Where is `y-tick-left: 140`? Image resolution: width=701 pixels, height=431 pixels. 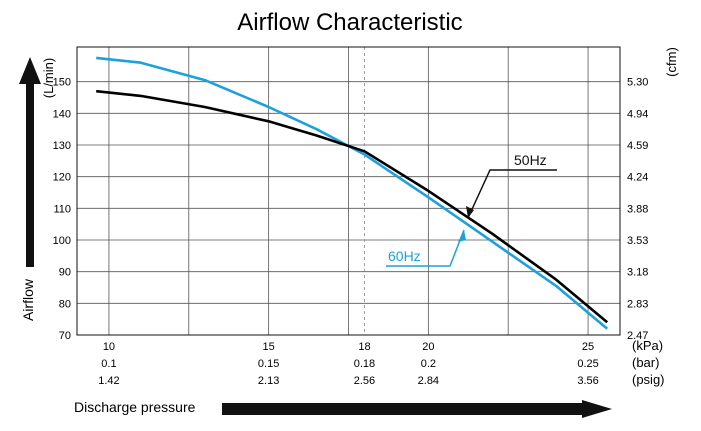
y-tick-left: 140 is located at coordinates (62, 114).